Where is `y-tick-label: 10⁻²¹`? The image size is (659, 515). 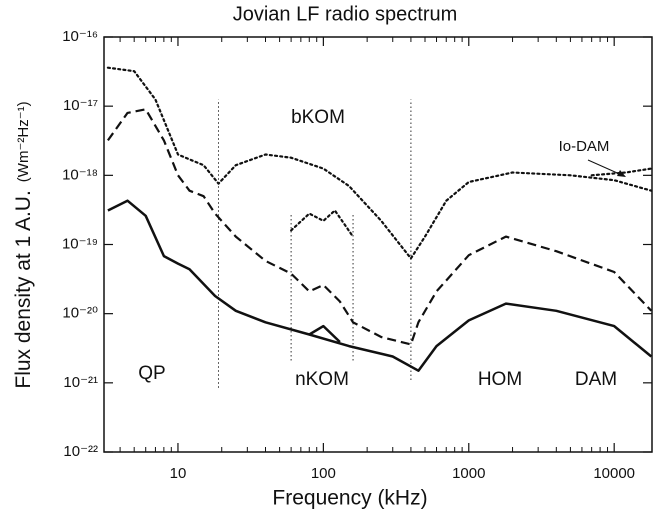
y-tick-label: 10⁻²¹ is located at coordinates (80, 382).